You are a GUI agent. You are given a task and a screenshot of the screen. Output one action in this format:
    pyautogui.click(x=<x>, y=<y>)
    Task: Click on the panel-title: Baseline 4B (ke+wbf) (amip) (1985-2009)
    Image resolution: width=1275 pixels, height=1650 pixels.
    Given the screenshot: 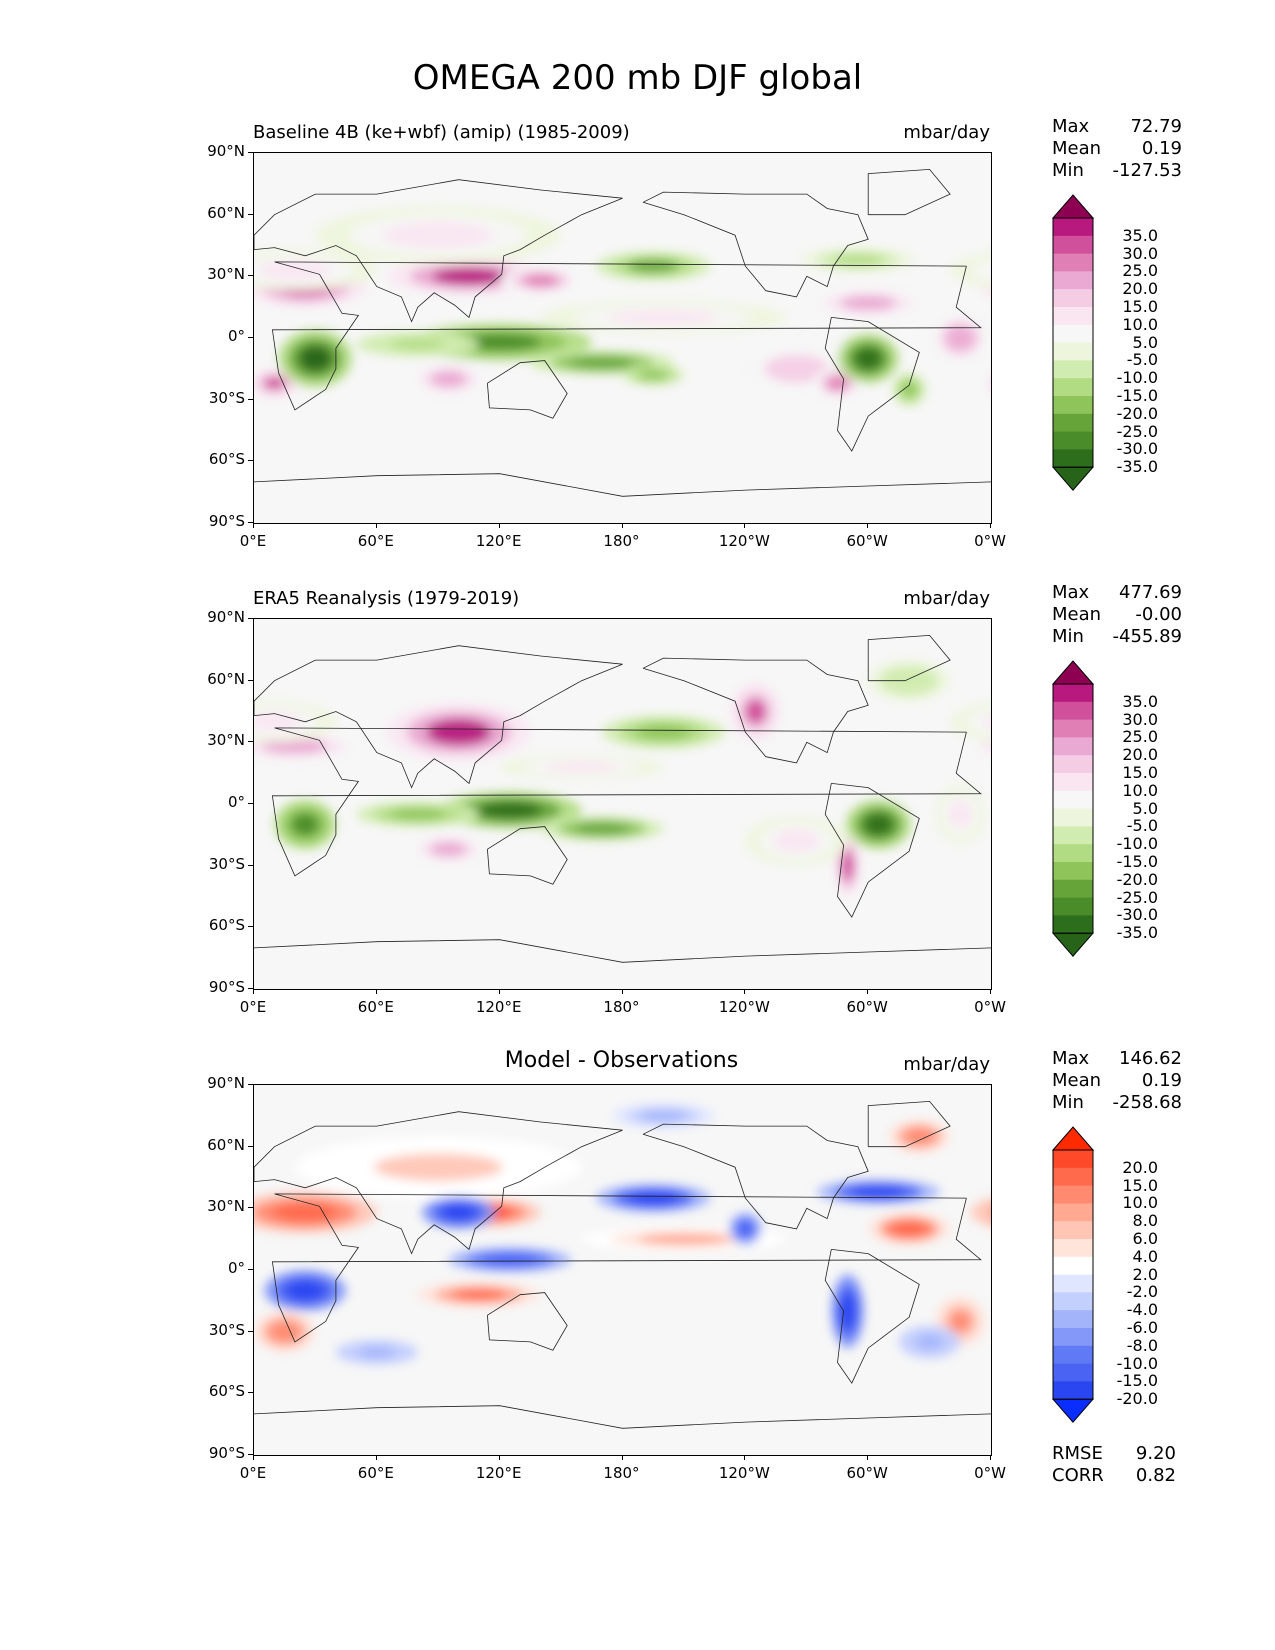 What is the action you would take?
    pyautogui.click(x=441, y=132)
    